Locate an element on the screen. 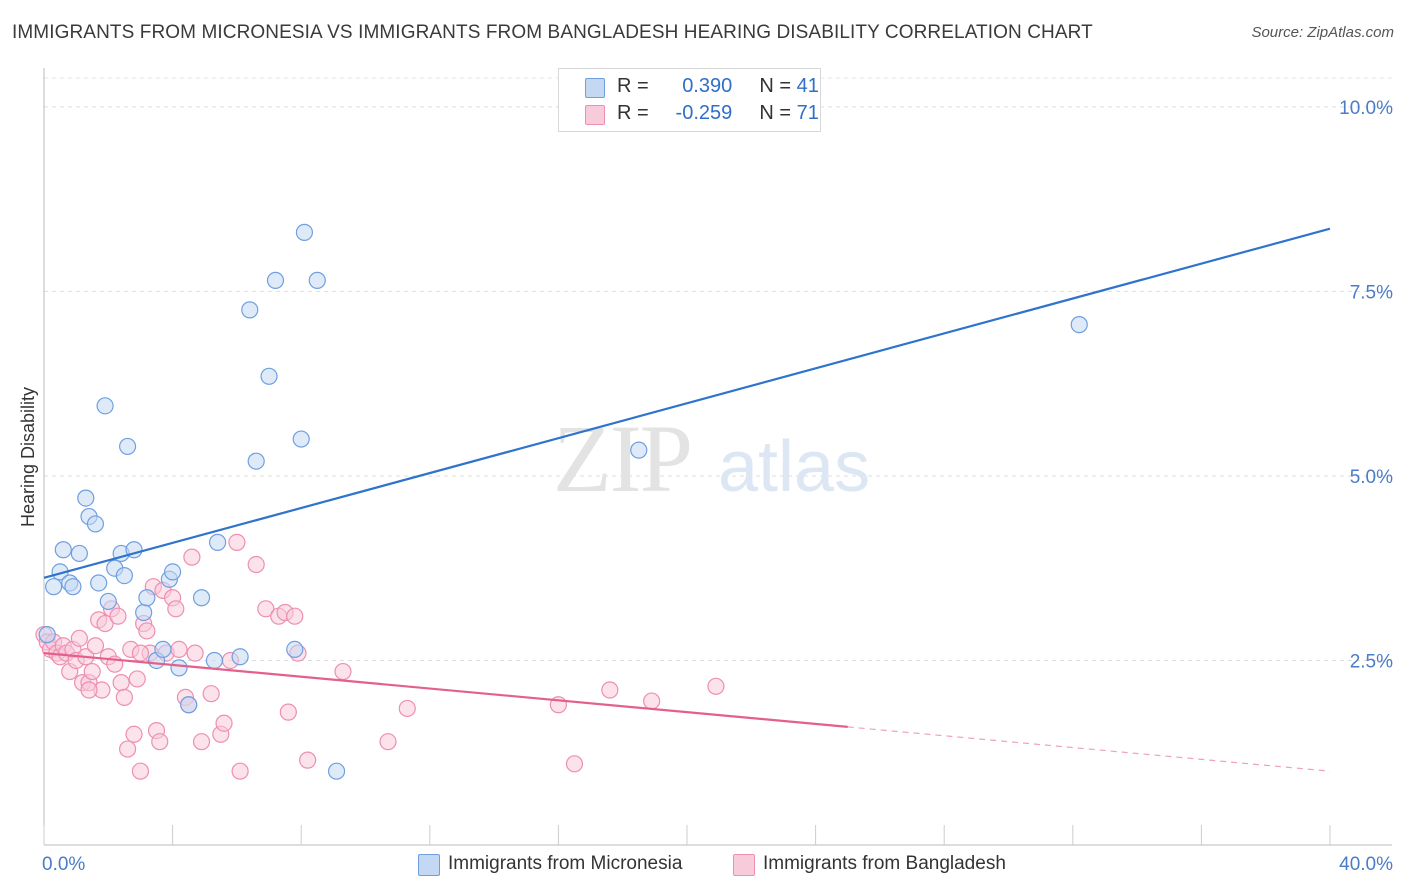 This screenshot has width=1406, height=892. y-axis-label: Hearing Disability is located at coordinates (28, 457).